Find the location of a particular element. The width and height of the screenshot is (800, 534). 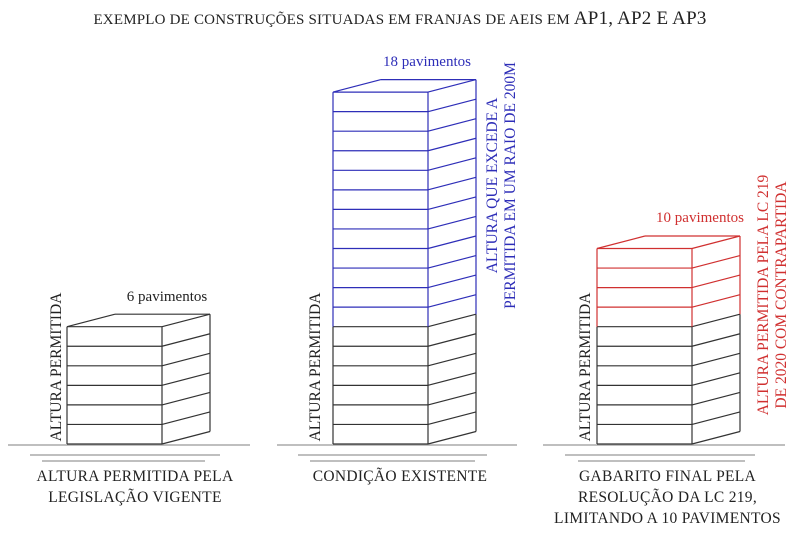

title-areas: AP1, AP2 E AP3 is located at coordinates (640, 18).